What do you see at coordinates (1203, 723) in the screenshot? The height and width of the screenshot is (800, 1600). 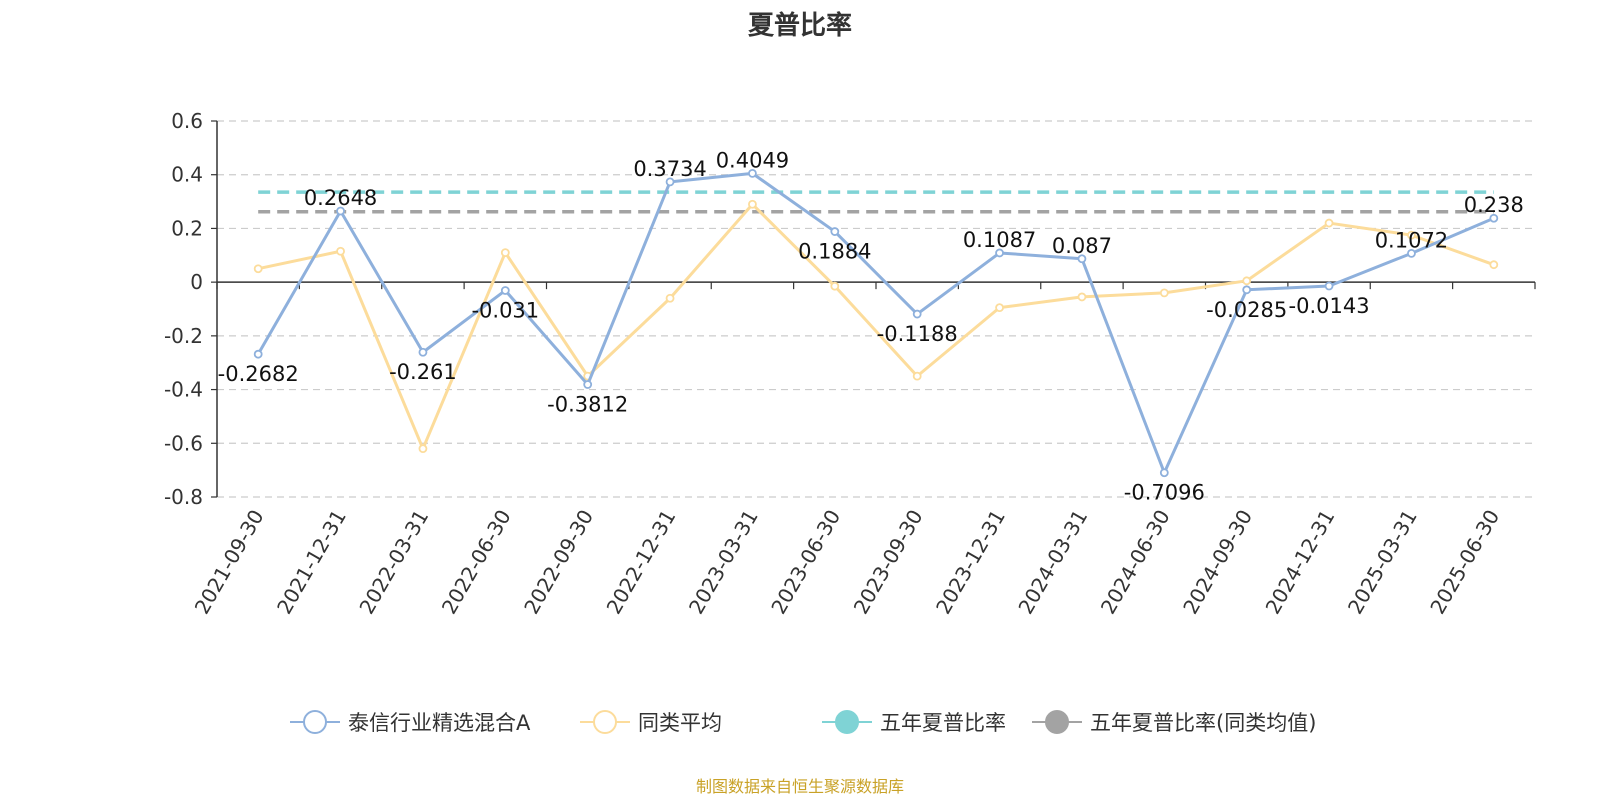 I see `legend-label: 五年夏普比率(同类均值)` at bounding box center [1203, 723].